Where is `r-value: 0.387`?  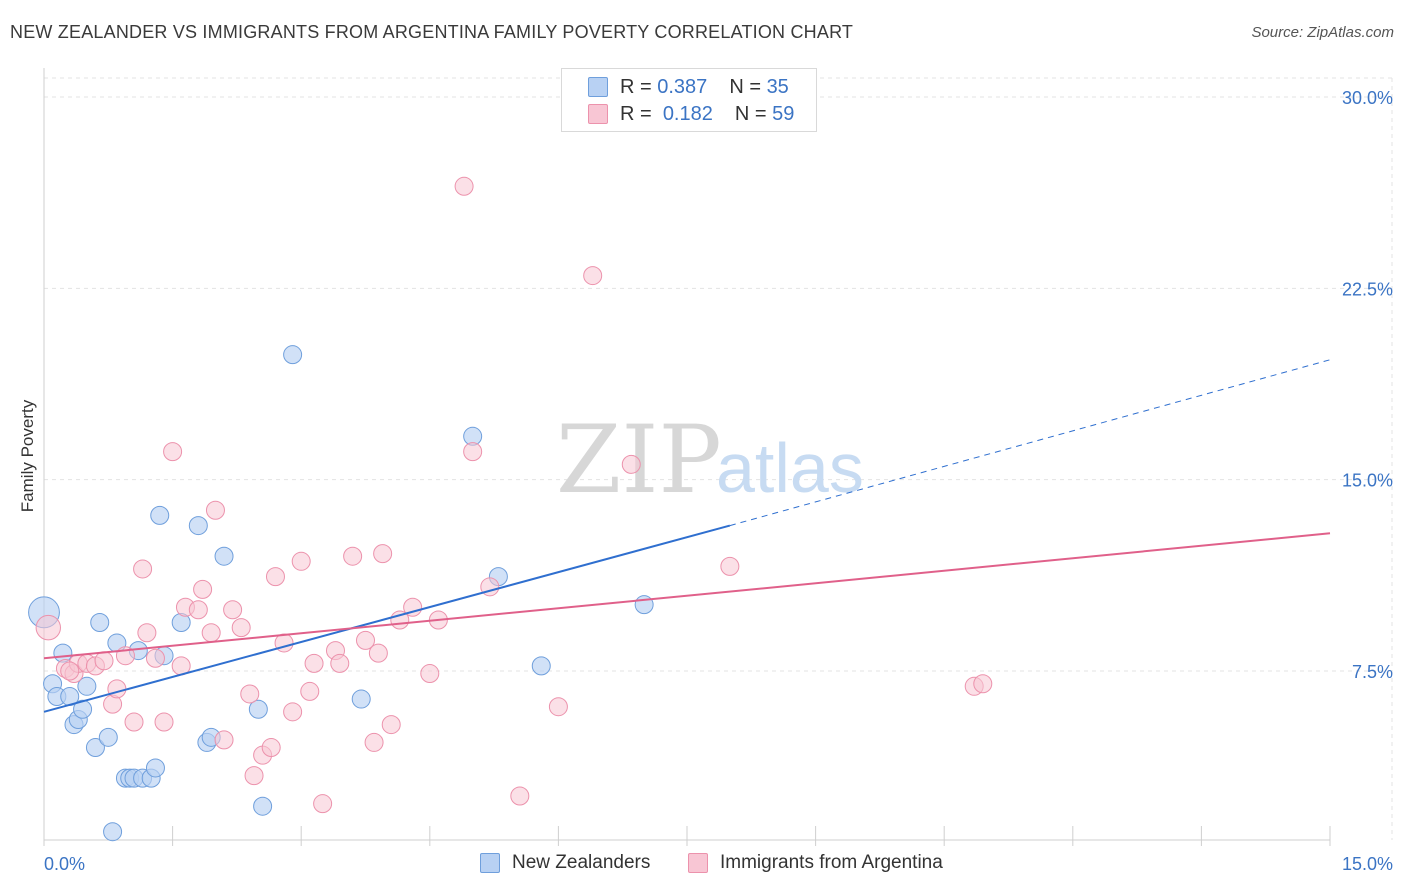 r-value: 0.387 is located at coordinates (682, 86).